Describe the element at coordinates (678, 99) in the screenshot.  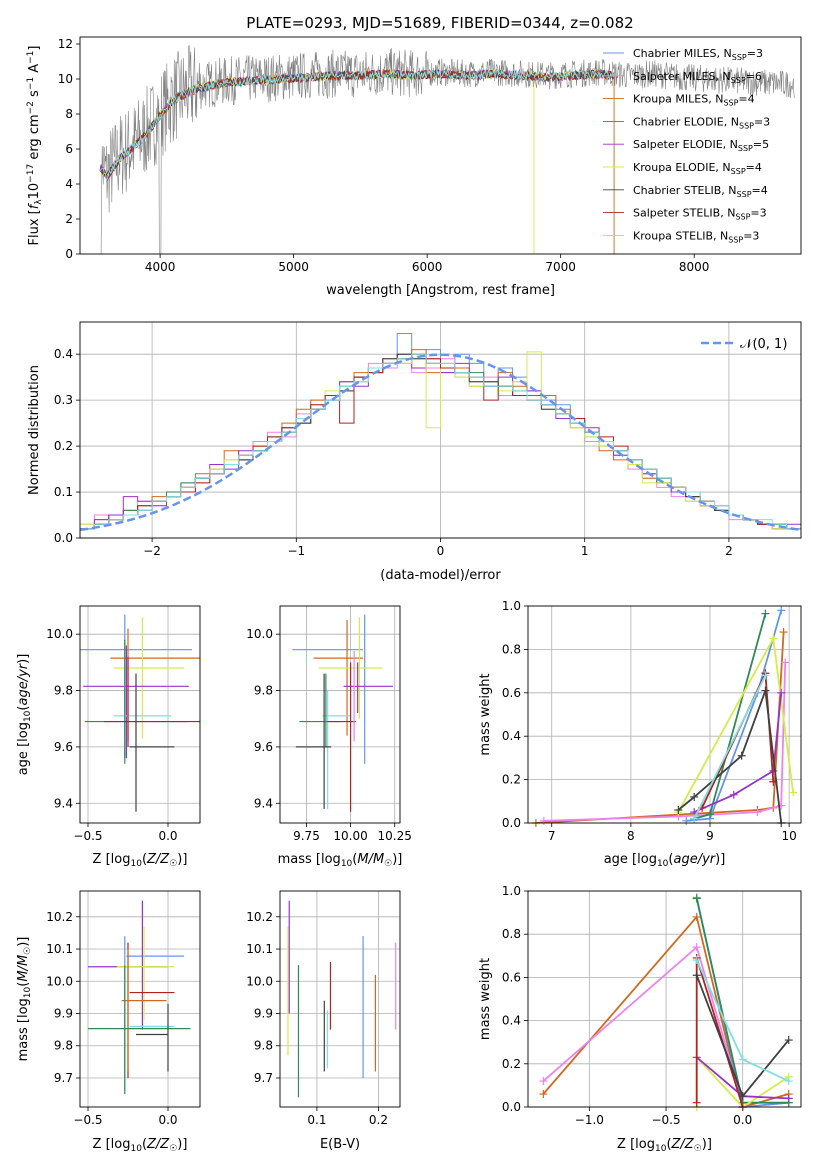
I see `spectrum-legend-label-2-main: Kroupa MILES, N` at that location.